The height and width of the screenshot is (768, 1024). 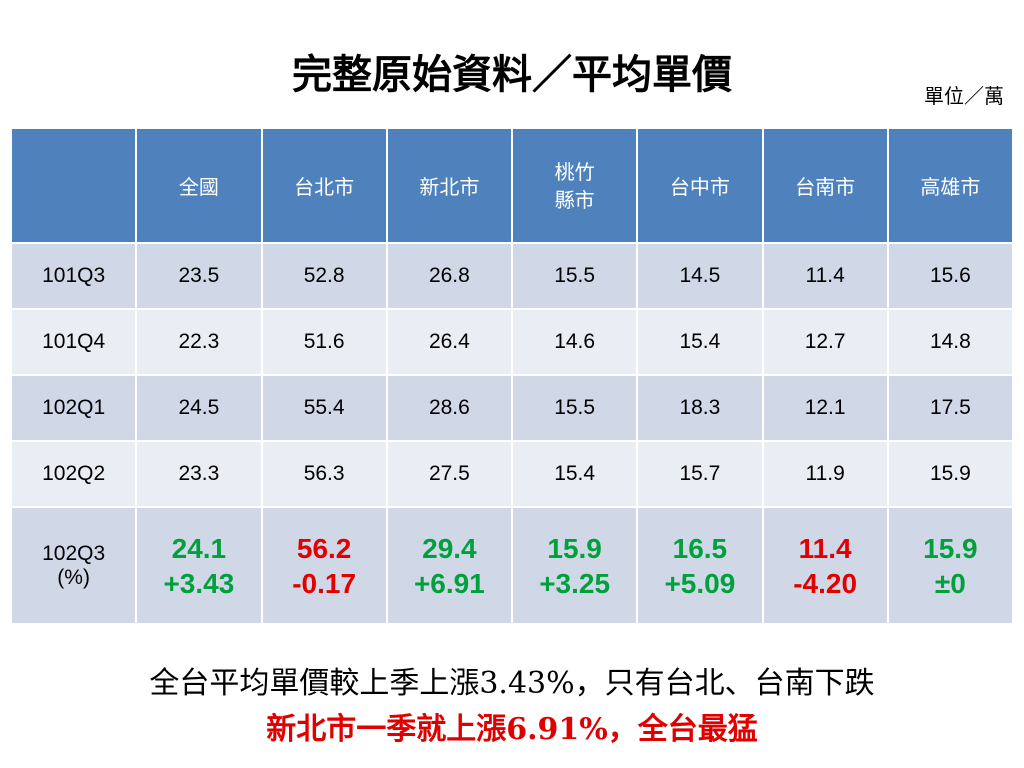 What do you see at coordinates (449, 342) in the screenshot?
I see `cell: 26.4` at bounding box center [449, 342].